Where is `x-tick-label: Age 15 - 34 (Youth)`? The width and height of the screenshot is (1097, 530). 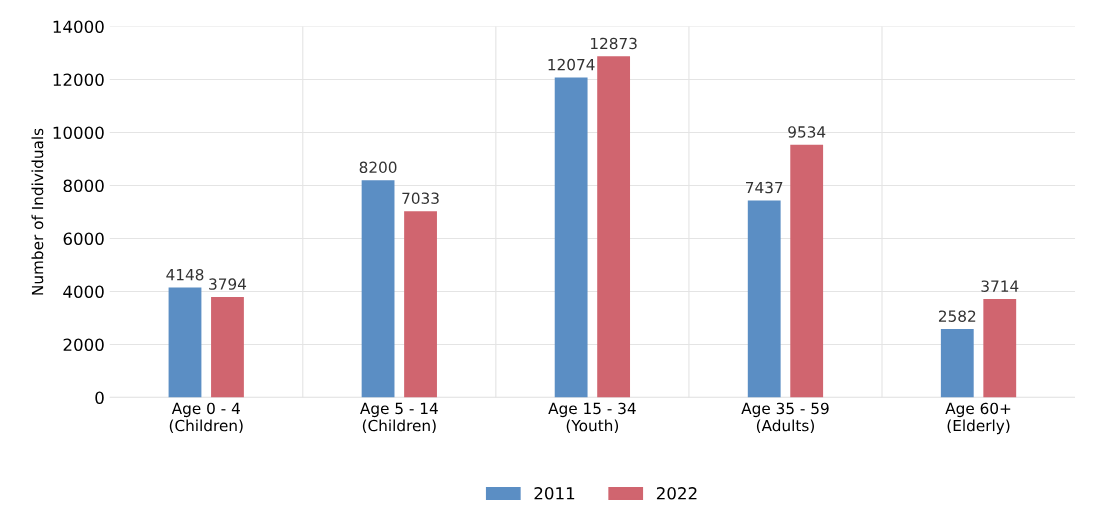
x-tick-label: Age 15 - 34 (Youth) is located at coordinates (592, 418).